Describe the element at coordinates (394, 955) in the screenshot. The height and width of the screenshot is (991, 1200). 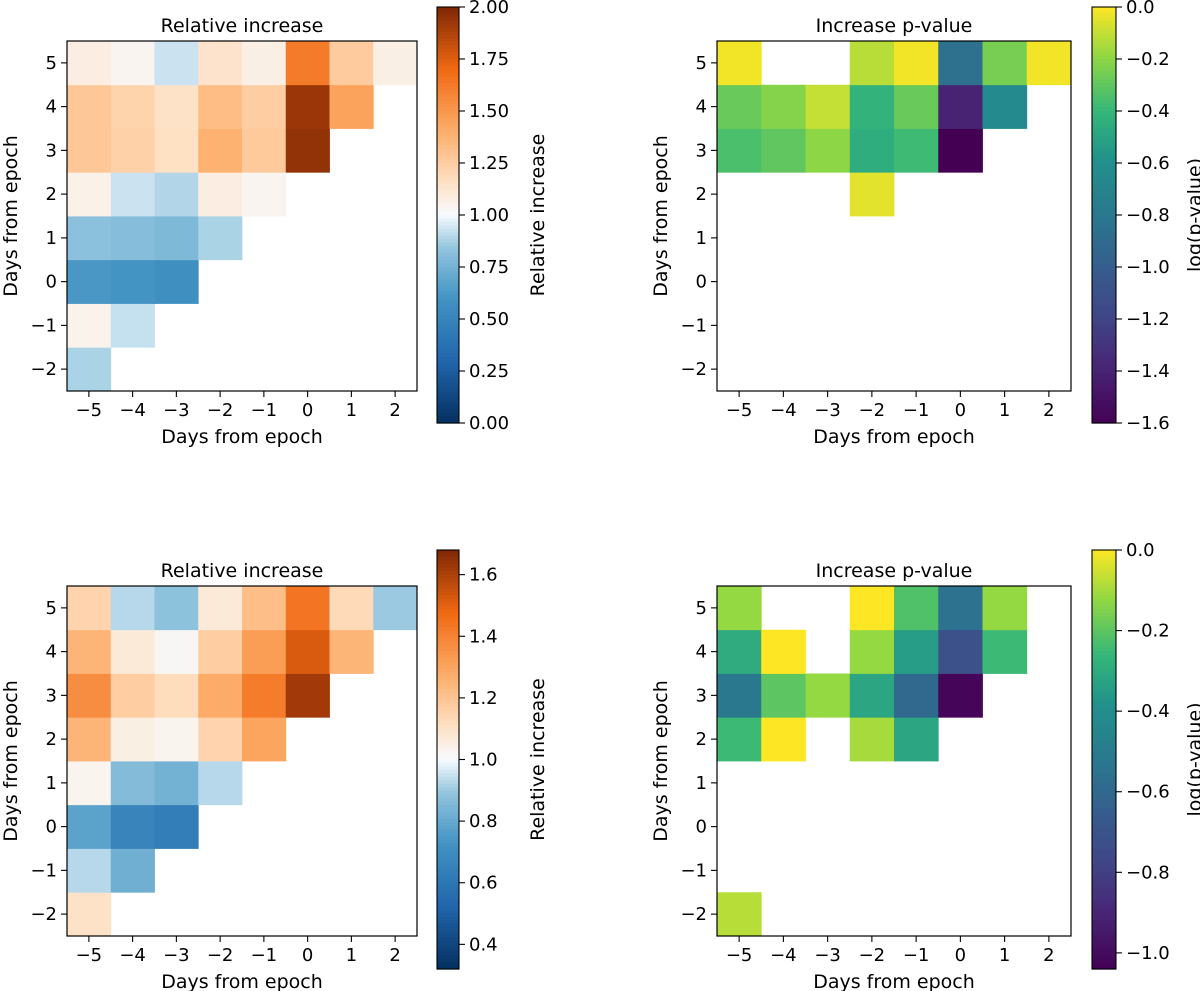
I see `x-tick-label: 2` at that location.